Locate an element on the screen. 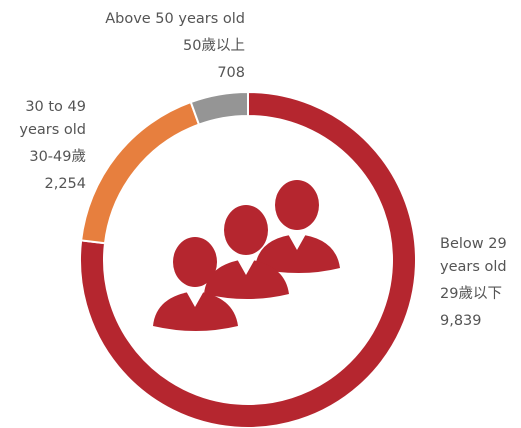  people-icon is located at coordinates (246, 255).